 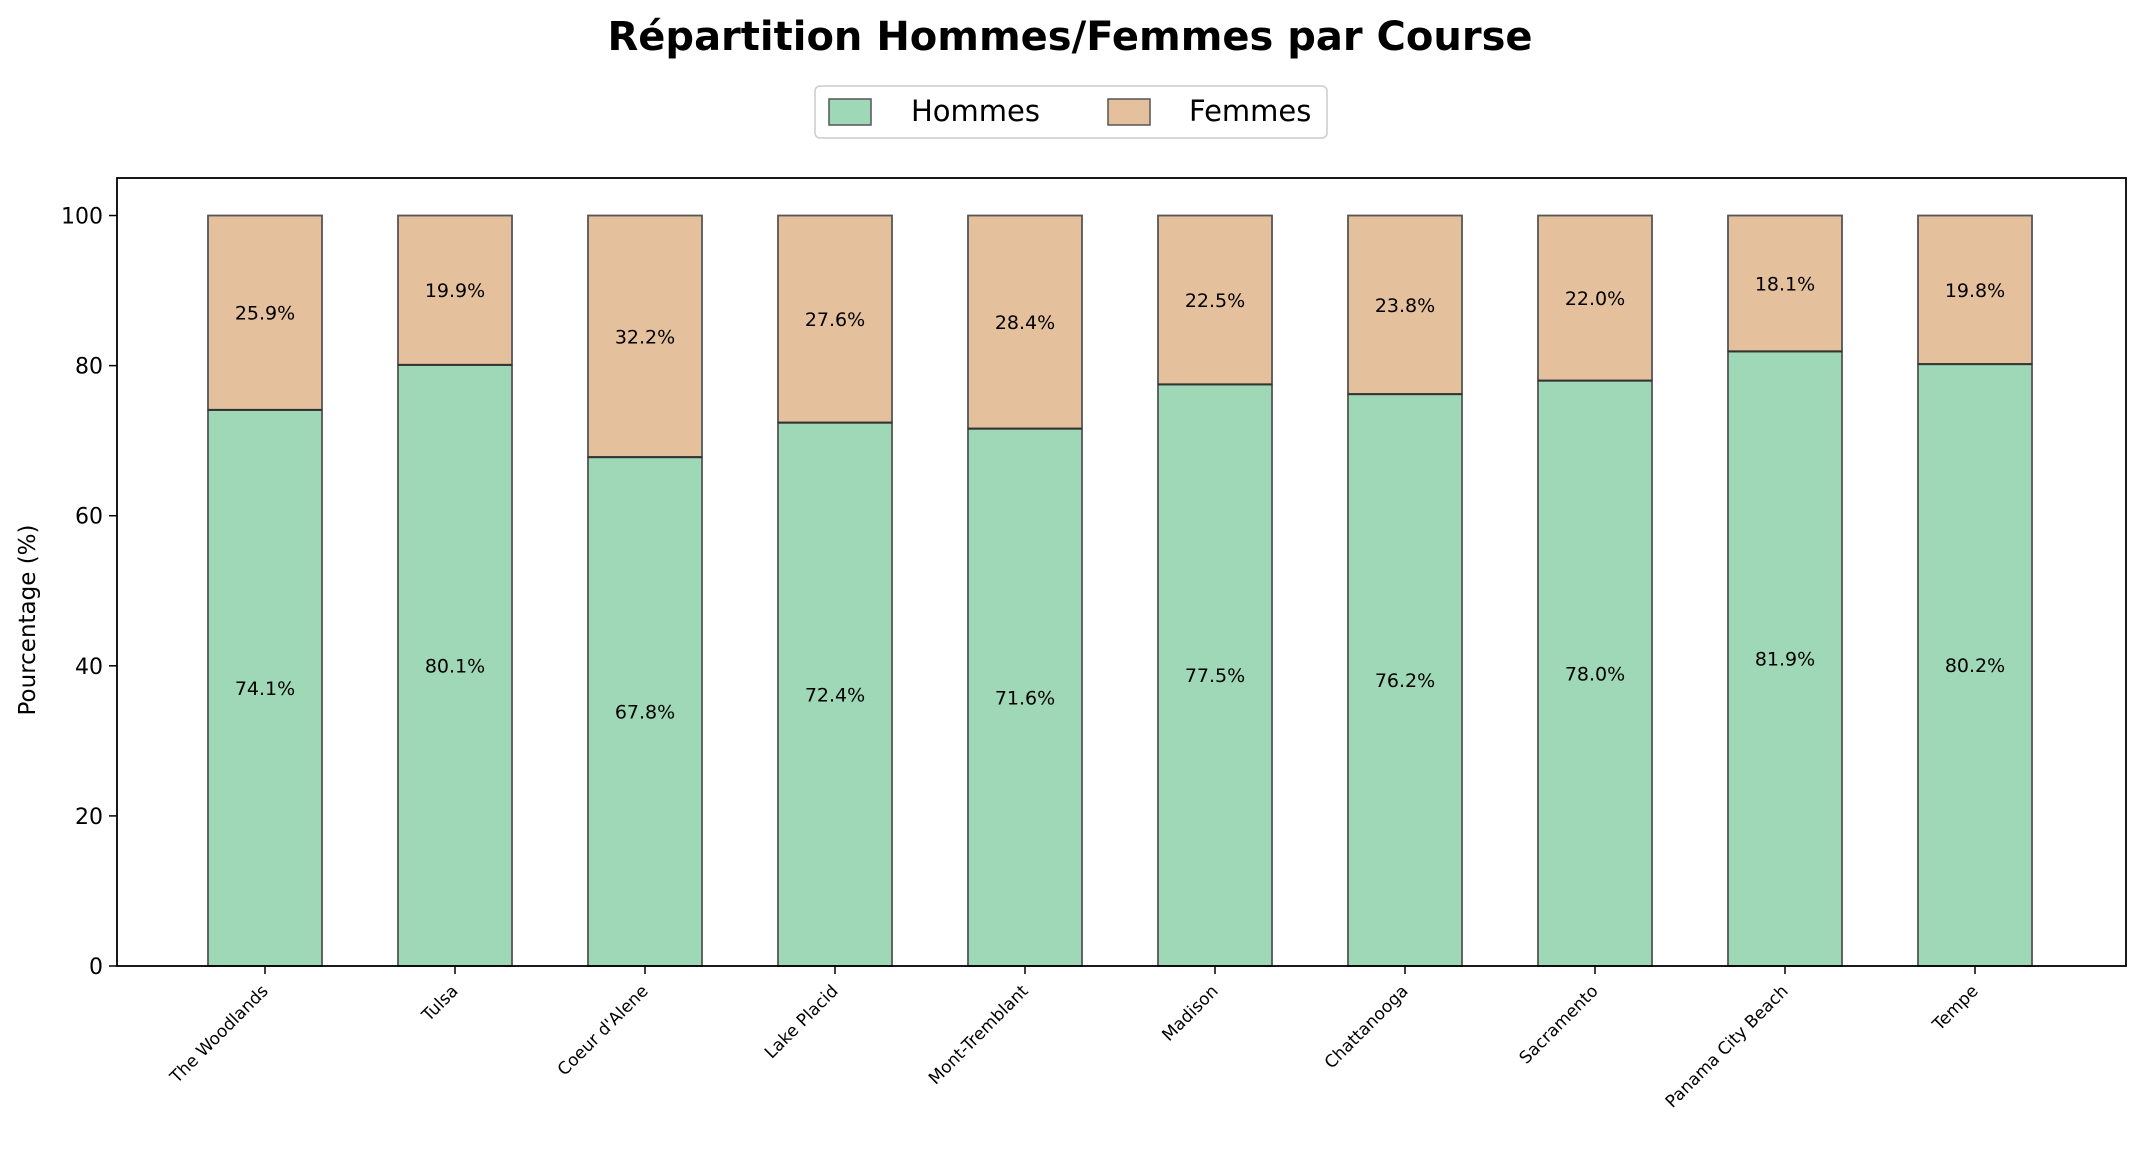 I want to click on y-axis: 0 20 40 60 80 100, so click(x=89, y=592).